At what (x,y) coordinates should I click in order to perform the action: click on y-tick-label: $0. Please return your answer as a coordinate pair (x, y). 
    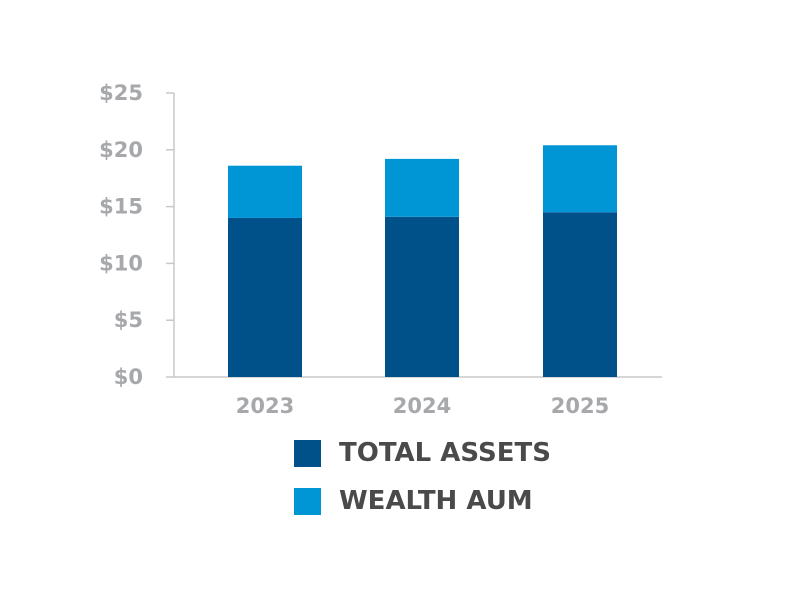
    Looking at the image, I should click on (128, 377).